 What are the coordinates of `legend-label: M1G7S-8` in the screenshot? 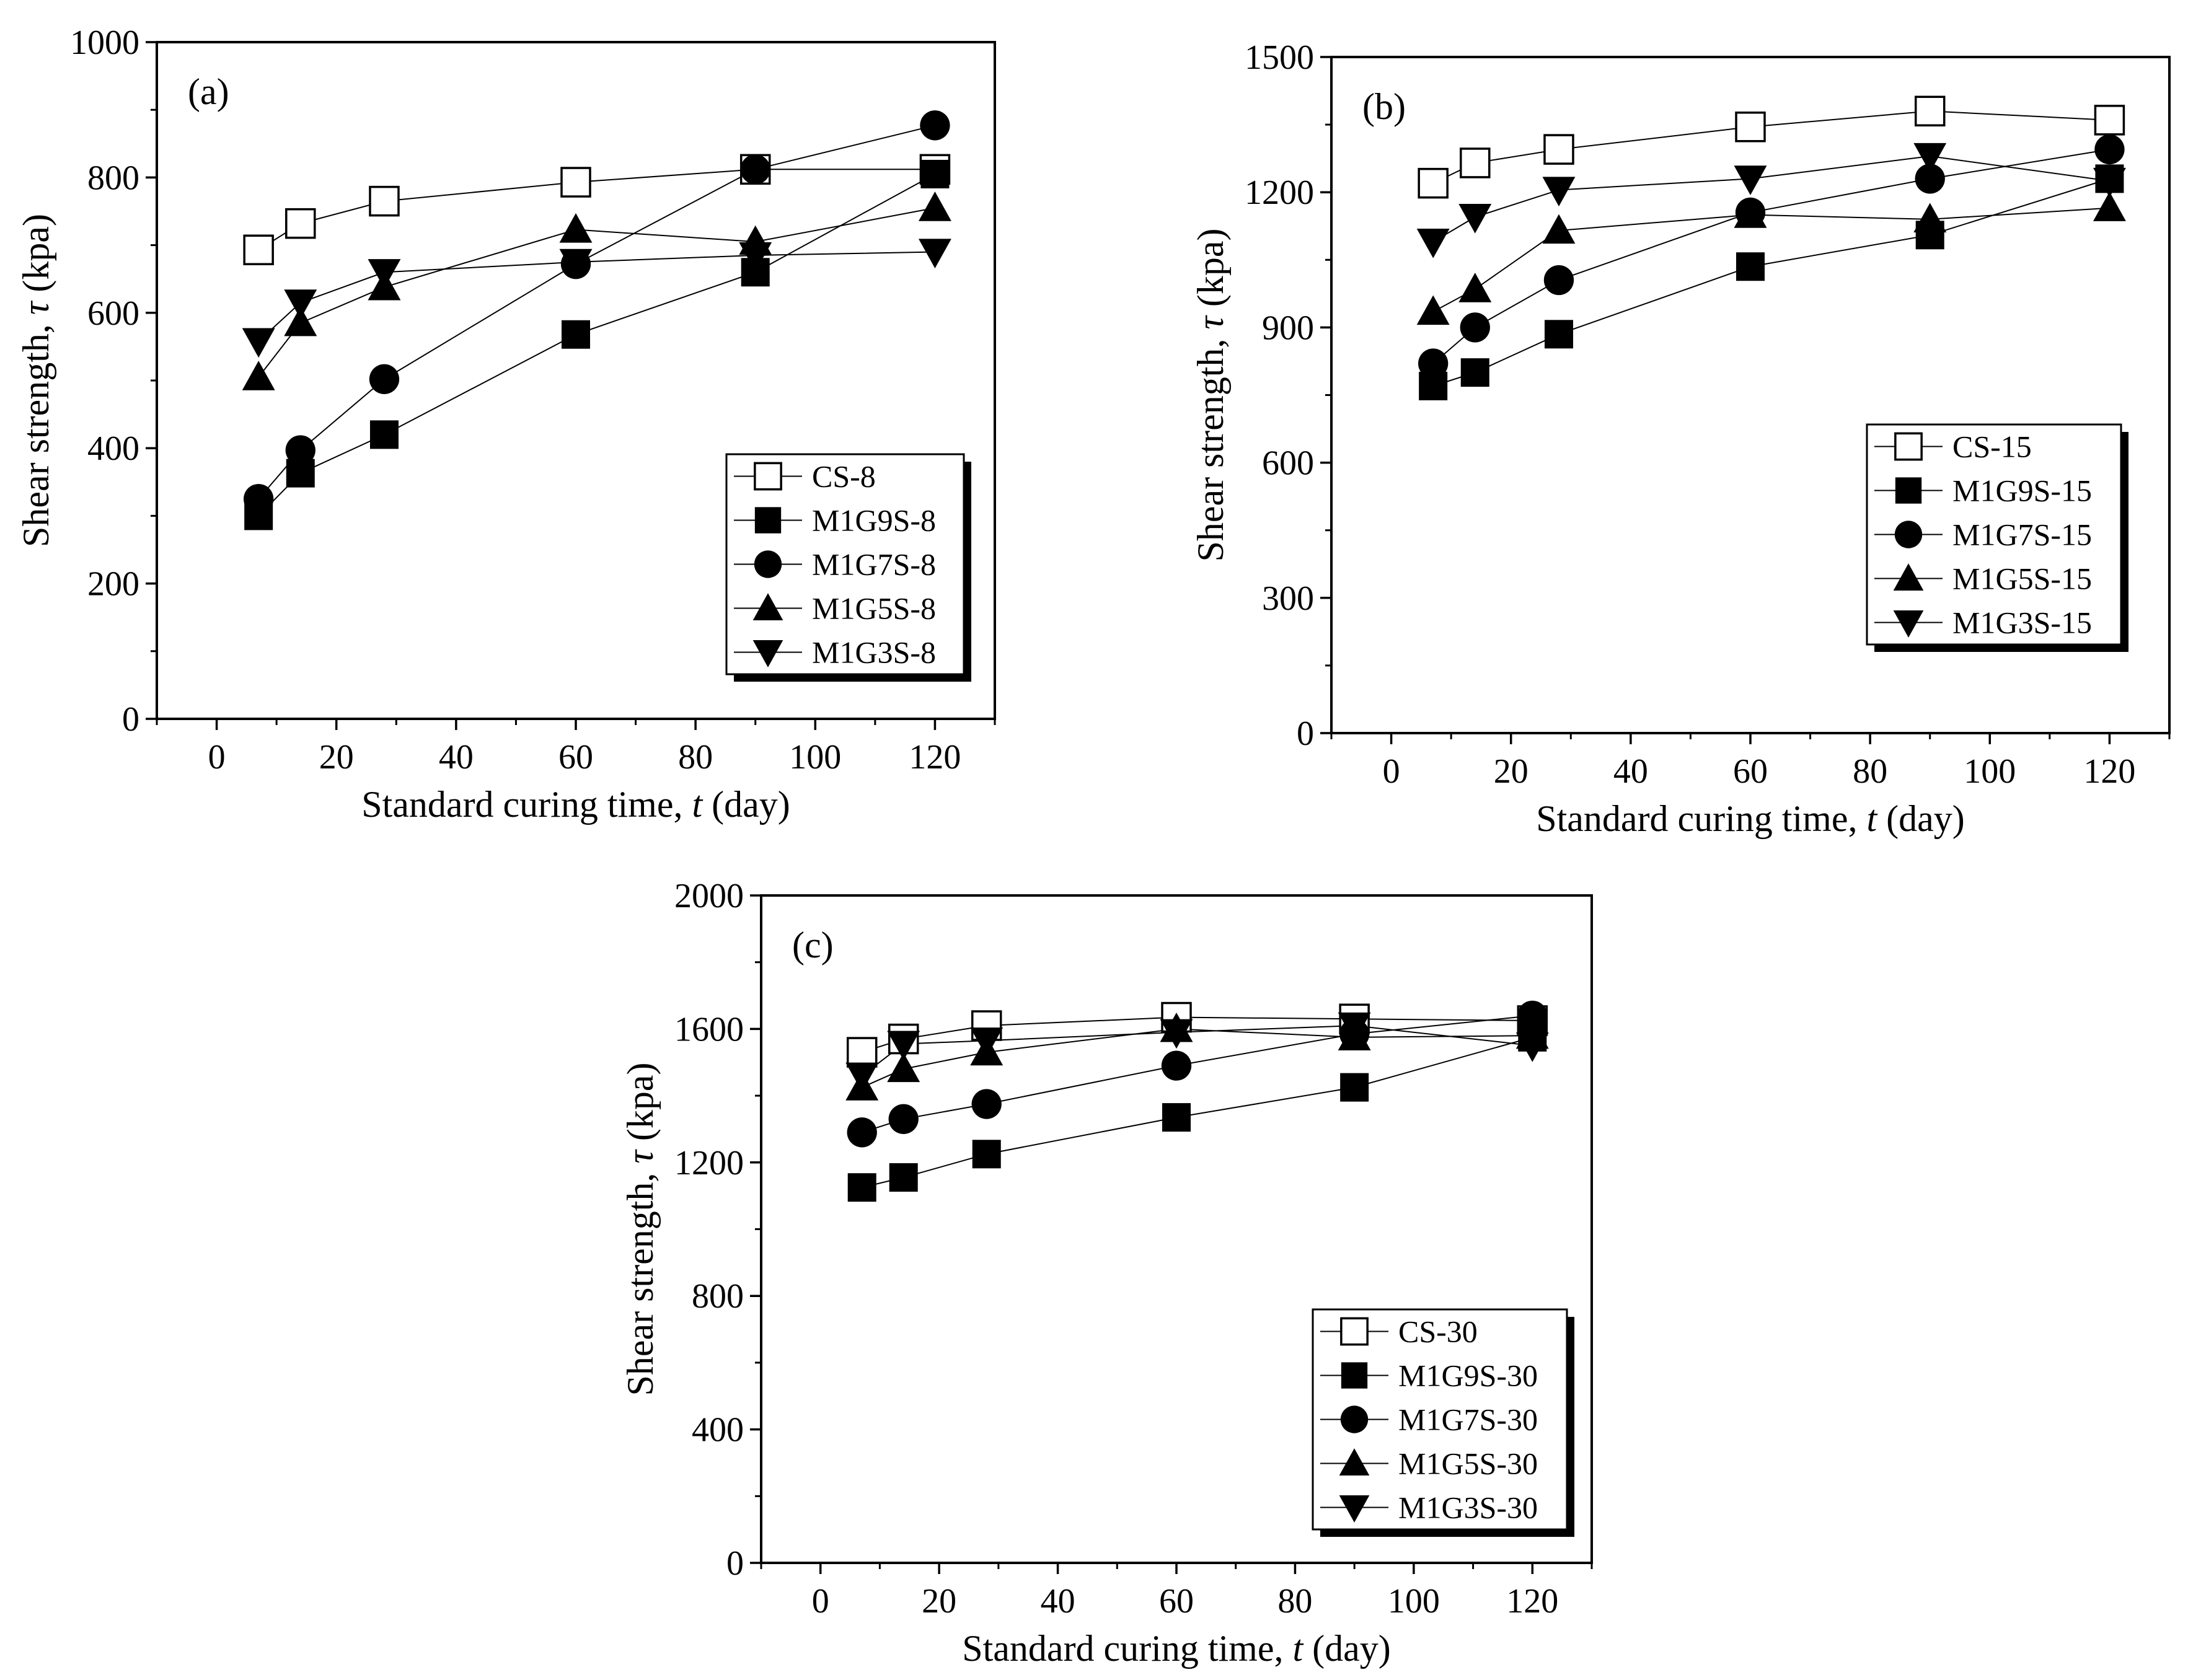 It's located at (874, 564).